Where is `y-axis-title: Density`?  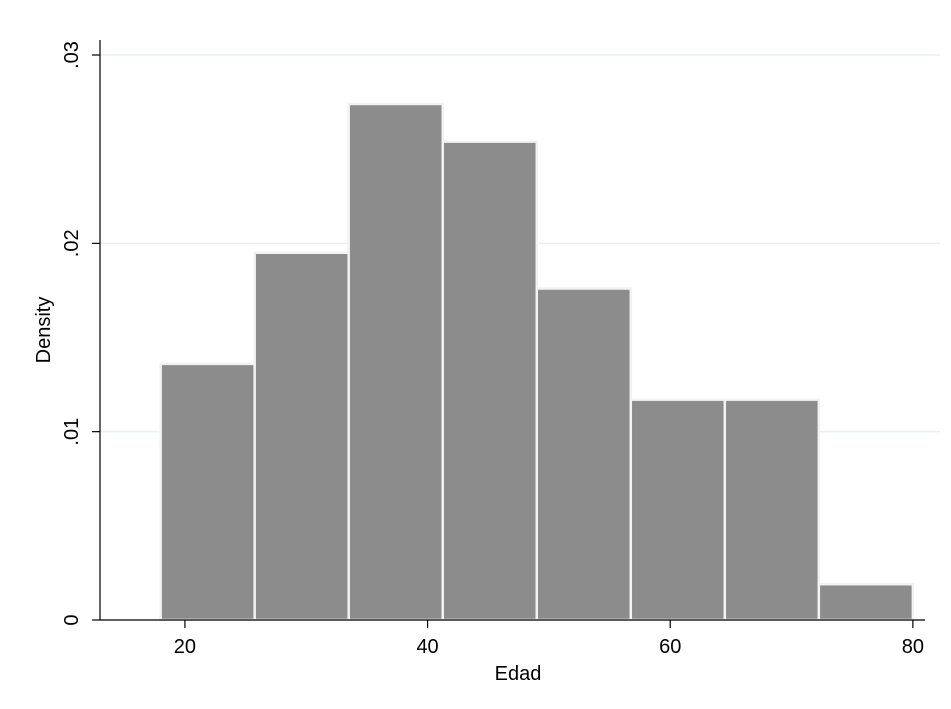 y-axis-title: Density is located at coordinates (44, 330).